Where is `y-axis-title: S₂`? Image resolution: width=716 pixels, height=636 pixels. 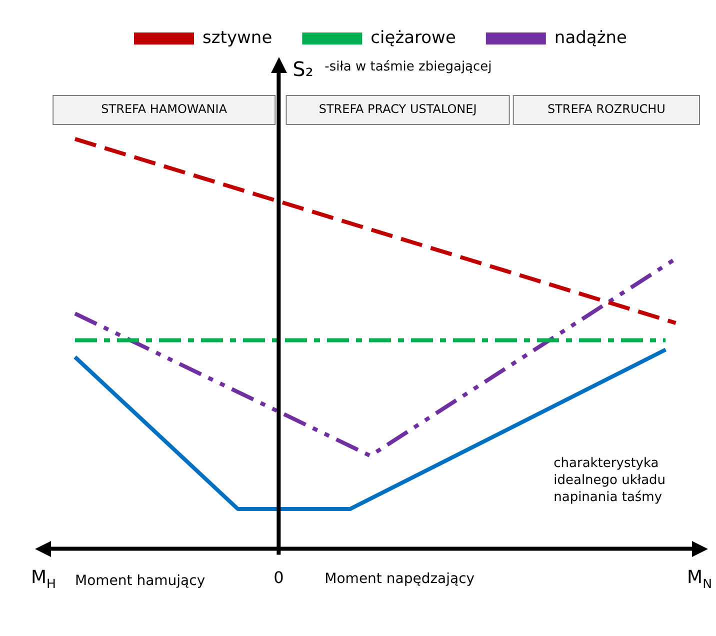
y-axis-title: S₂ is located at coordinates (303, 69).